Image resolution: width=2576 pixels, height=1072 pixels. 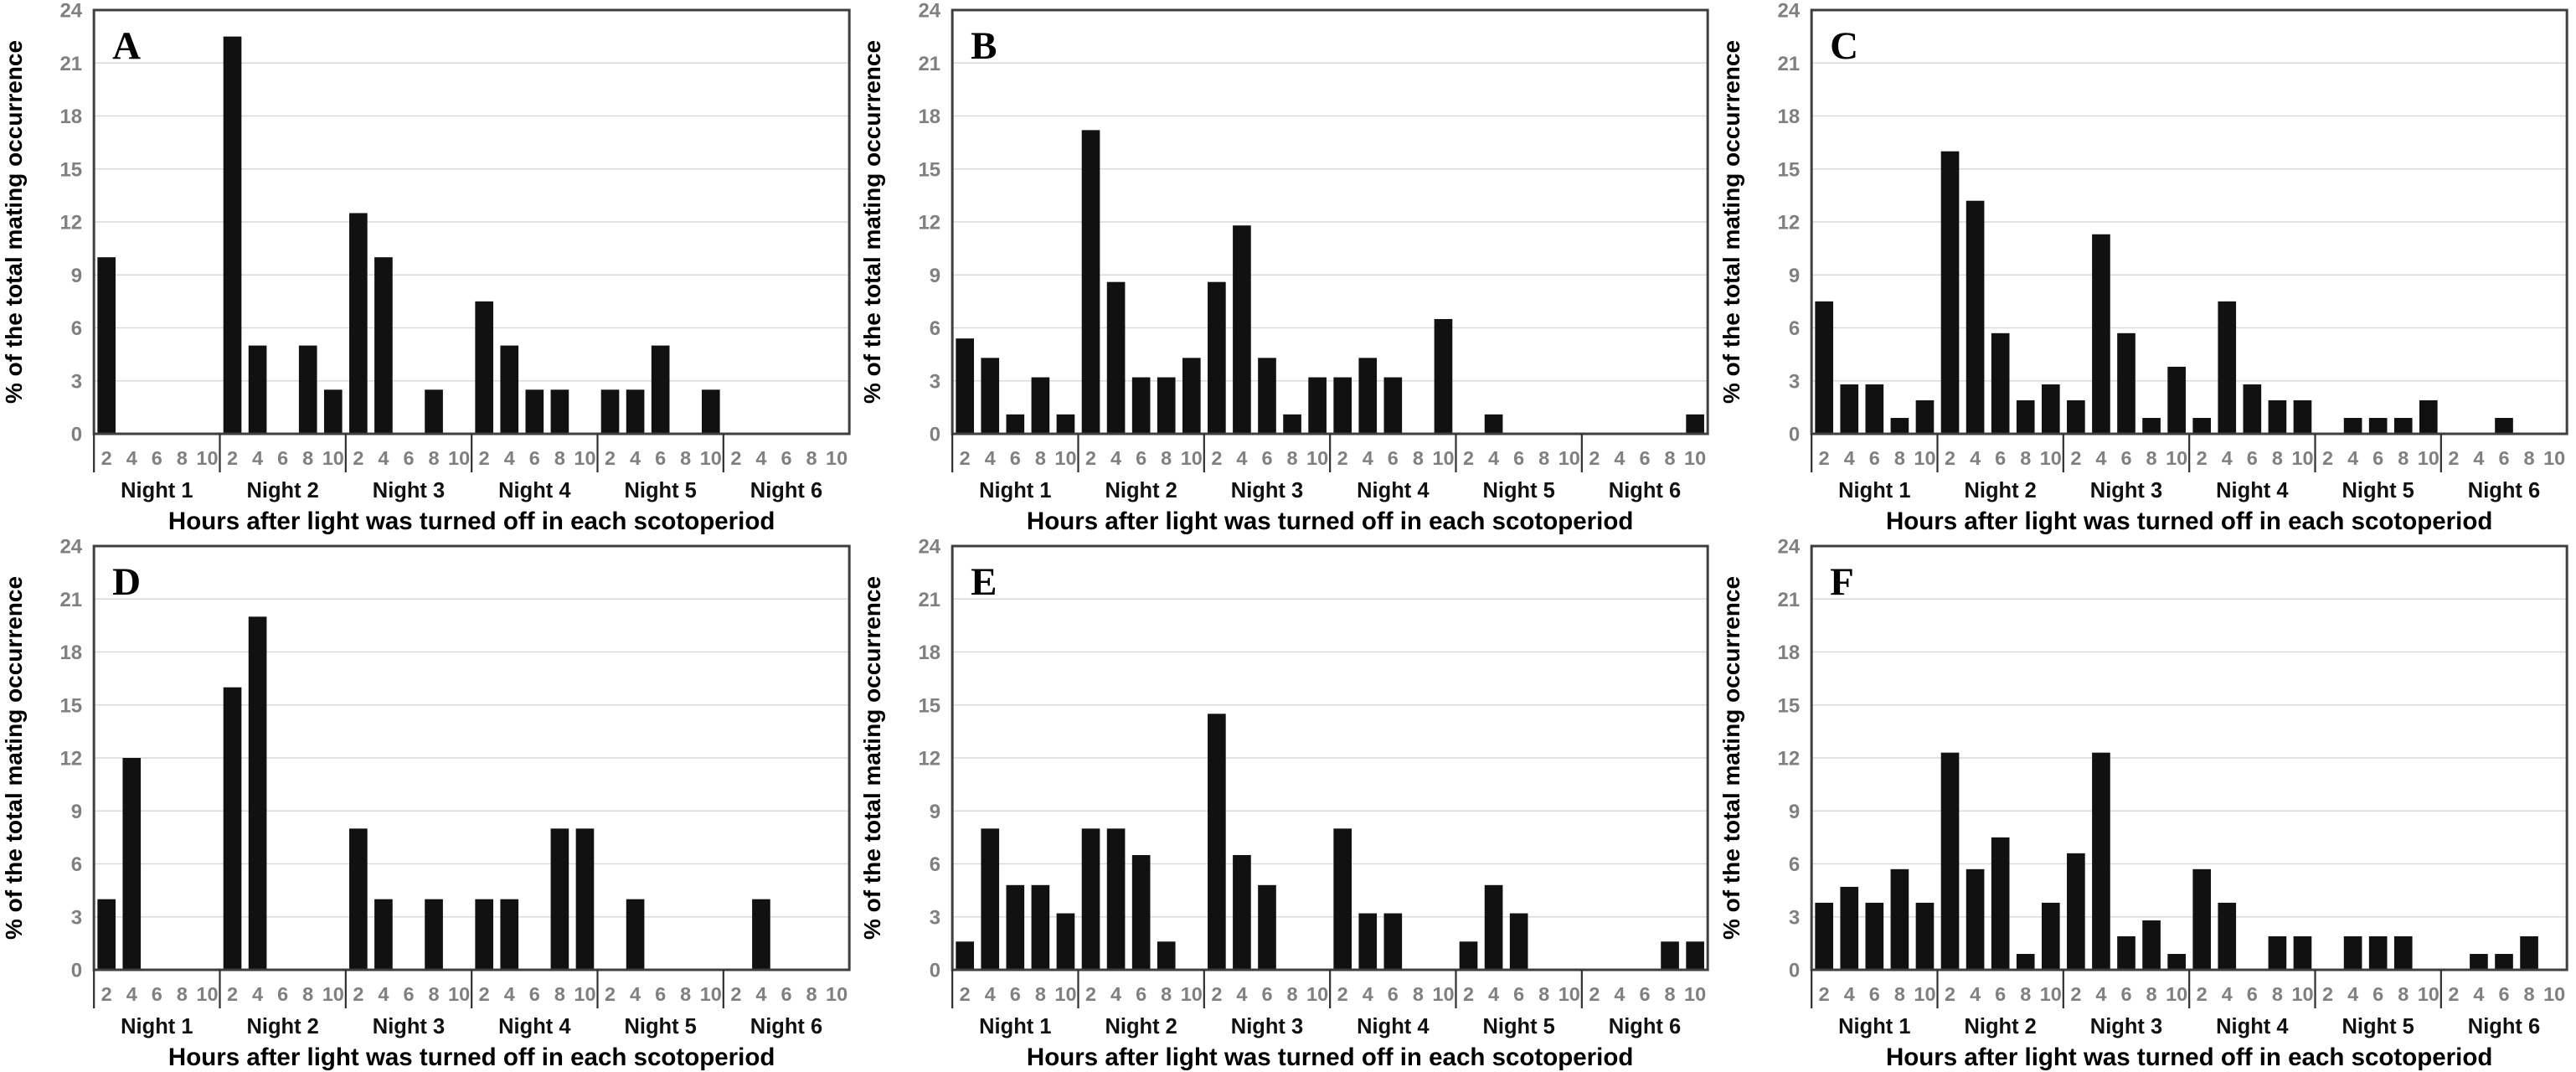 What do you see at coordinates (1141, 458) in the screenshot?
I see `x-tick-label-B-night2-6: 6` at bounding box center [1141, 458].